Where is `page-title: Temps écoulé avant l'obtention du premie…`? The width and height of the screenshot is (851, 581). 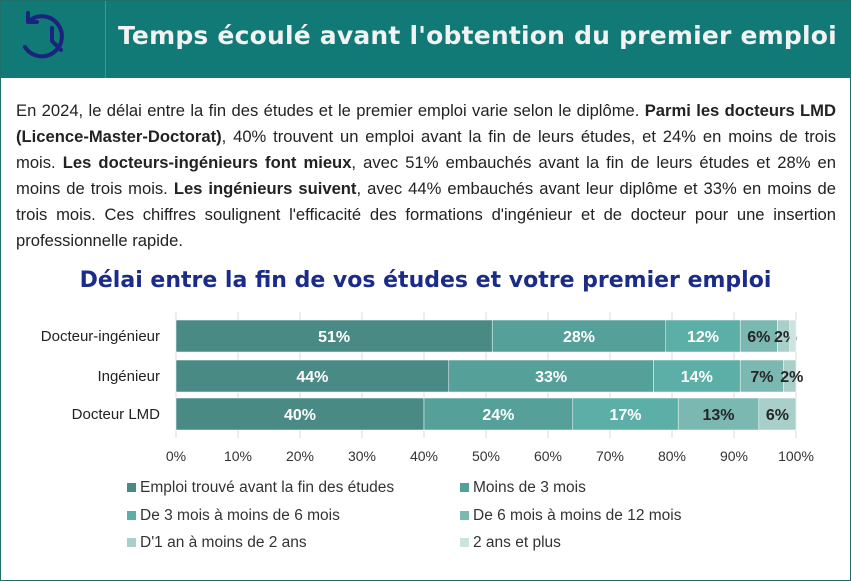
page-title: Temps écoulé avant l'obtention du premie… is located at coordinates (477, 35).